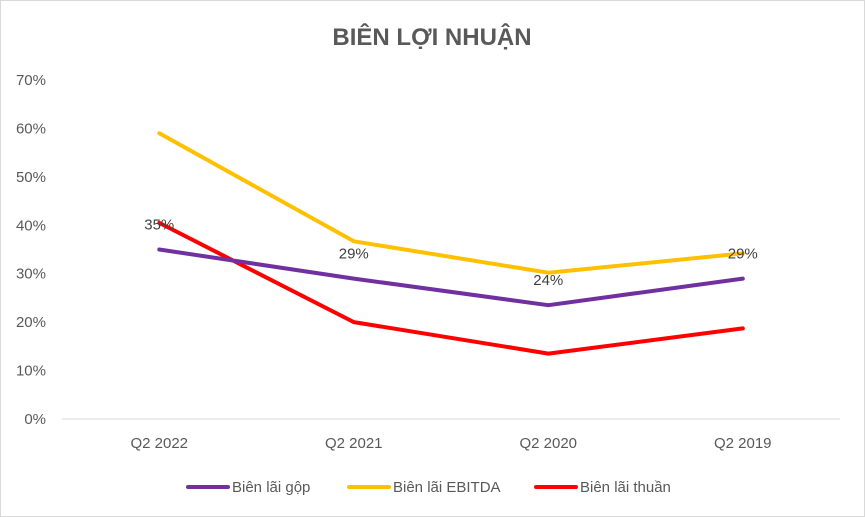 This screenshot has width=865, height=517. What do you see at coordinates (548, 443) in the screenshot?
I see `x-tick-label: Q2 2020` at bounding box center [548, 443].